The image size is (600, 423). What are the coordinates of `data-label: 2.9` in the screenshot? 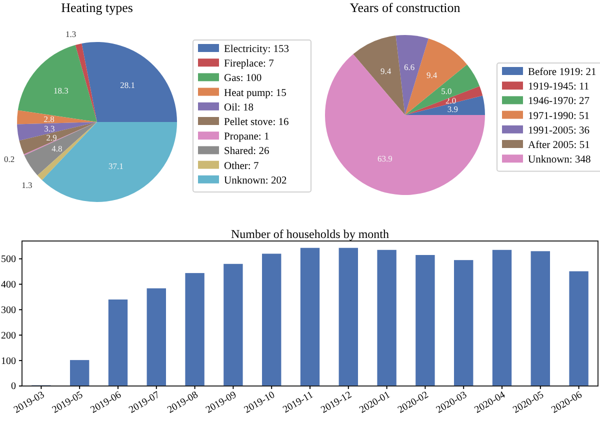 It's located at (51, 137).